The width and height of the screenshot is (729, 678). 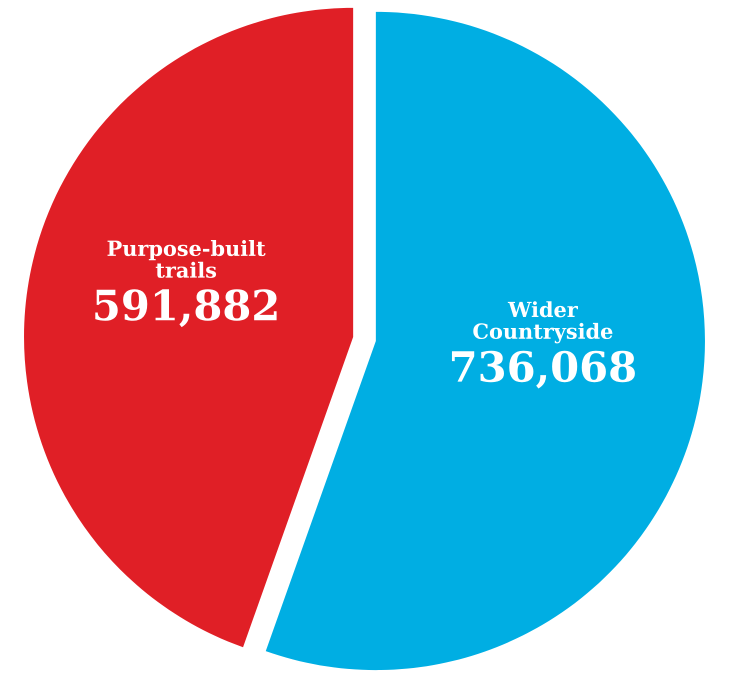 What do you see at coordinates (543, 369) in the screenshot?
I see `data-label: 736,068` at bounding box center [543, 369].